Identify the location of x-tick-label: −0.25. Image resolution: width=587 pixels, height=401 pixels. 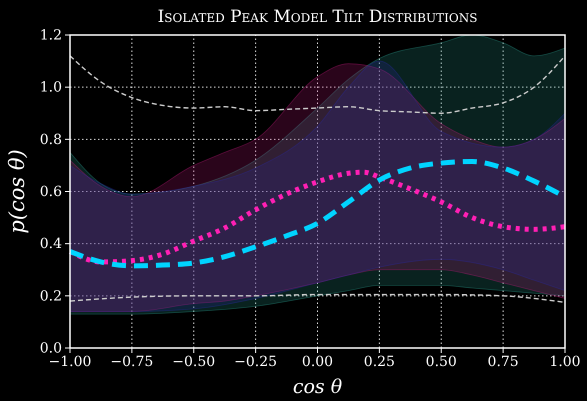
(256, 362).